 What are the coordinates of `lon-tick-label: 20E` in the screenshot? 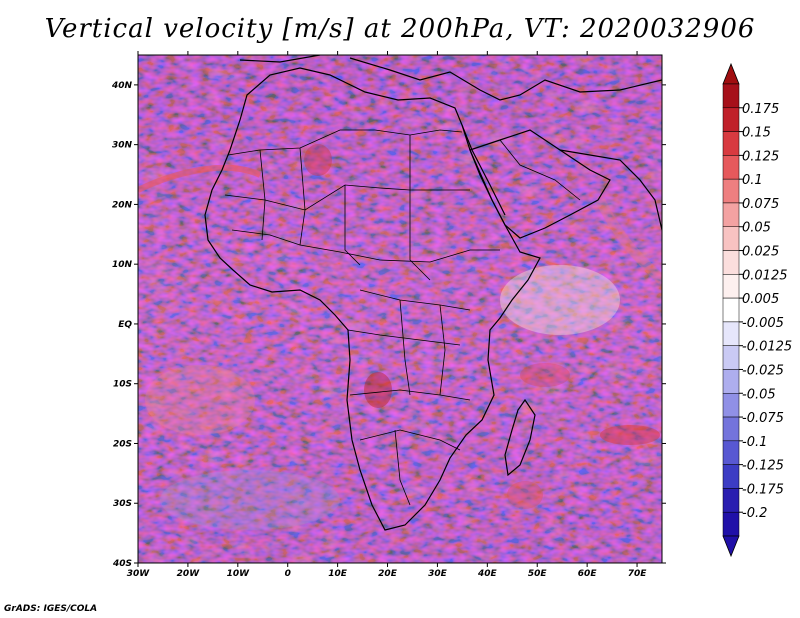 It's located at (388, 574).